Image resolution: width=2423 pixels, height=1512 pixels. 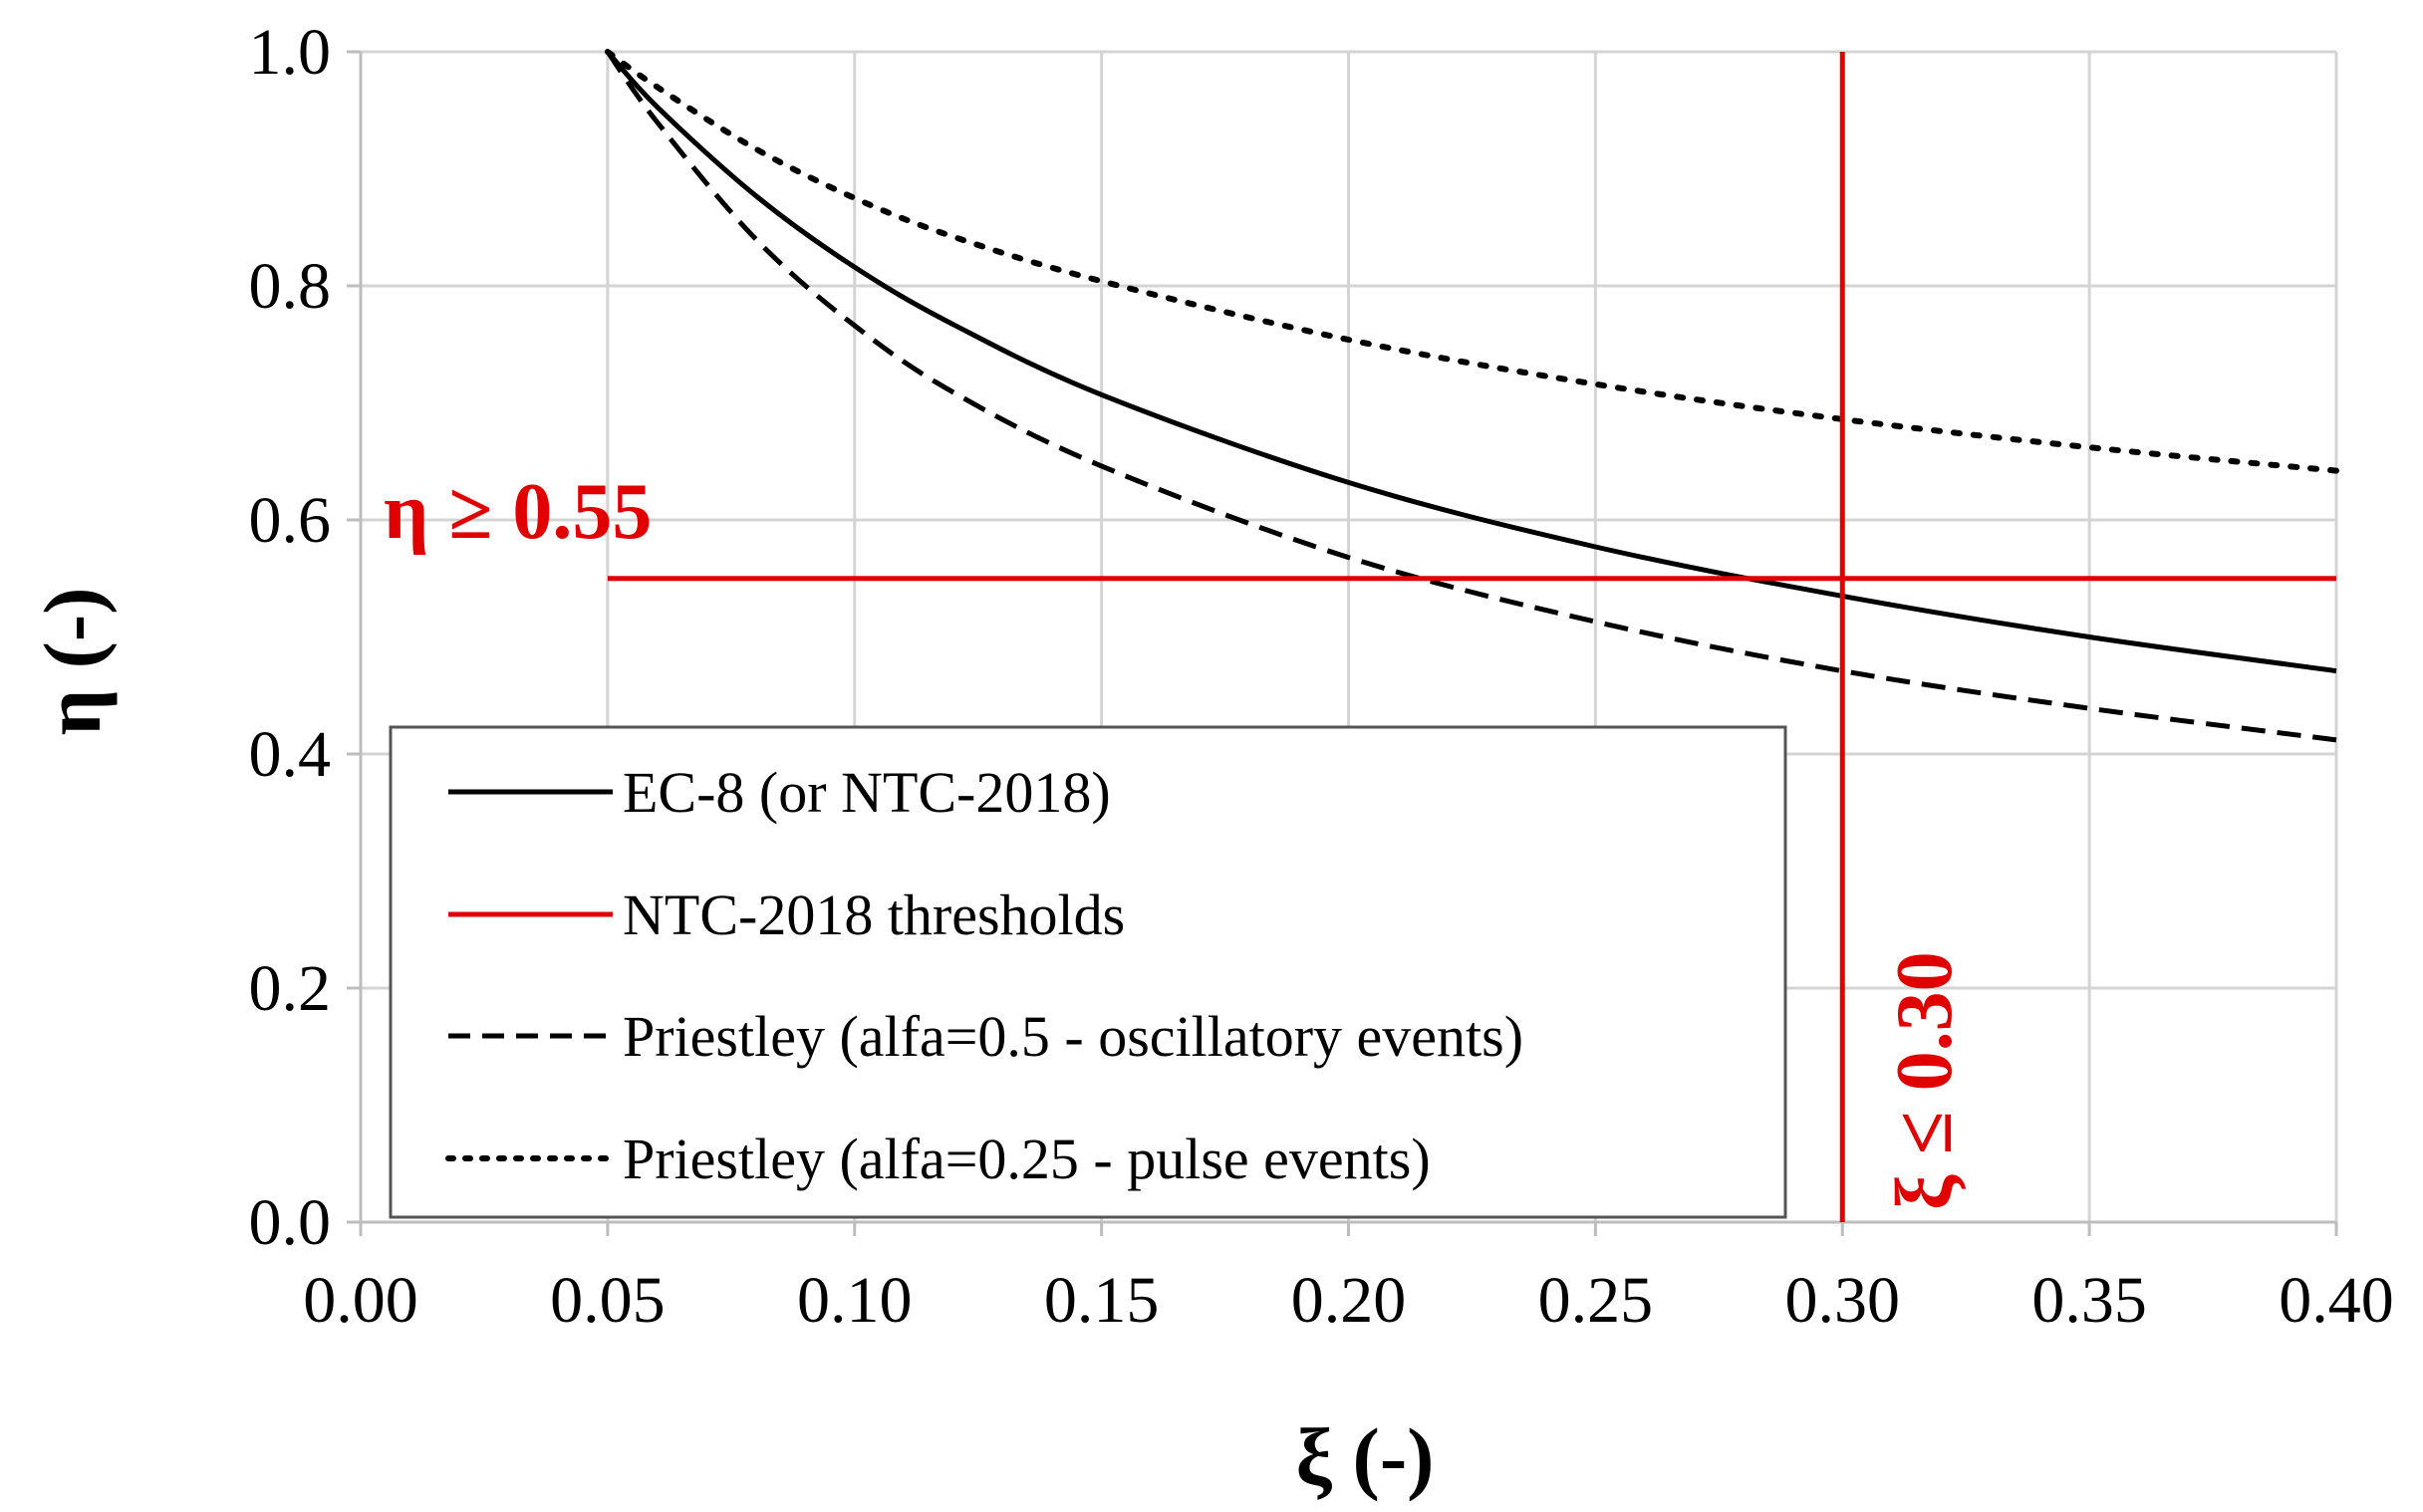 What do you see at coordinates (2089, 1300) in the screenshot?
I see `x-tick-label: 0.35` at bounding box center [2089, 1300].